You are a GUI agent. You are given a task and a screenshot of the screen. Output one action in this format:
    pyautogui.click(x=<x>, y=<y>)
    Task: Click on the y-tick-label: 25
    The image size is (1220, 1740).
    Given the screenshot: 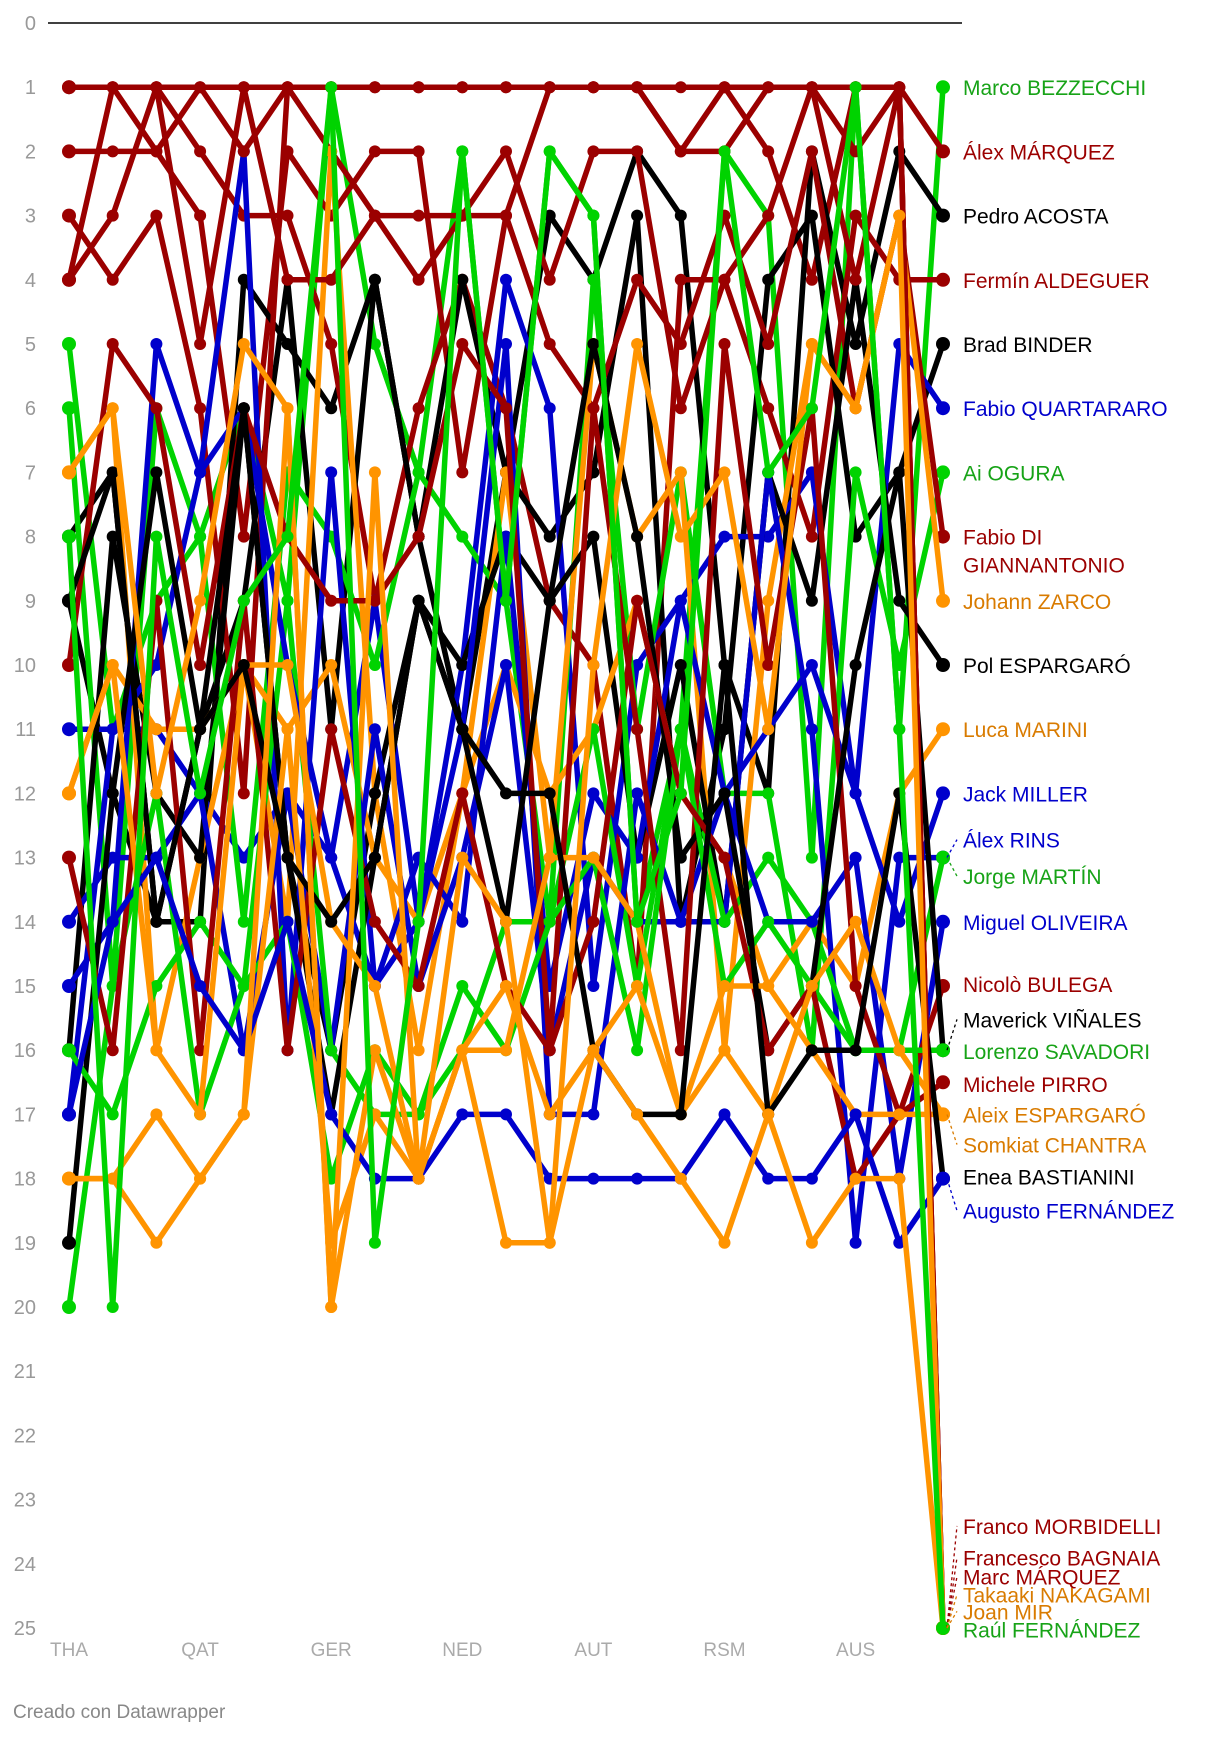 What is the action you would take?
    pyautogui.click(x=25, y=1629)
    